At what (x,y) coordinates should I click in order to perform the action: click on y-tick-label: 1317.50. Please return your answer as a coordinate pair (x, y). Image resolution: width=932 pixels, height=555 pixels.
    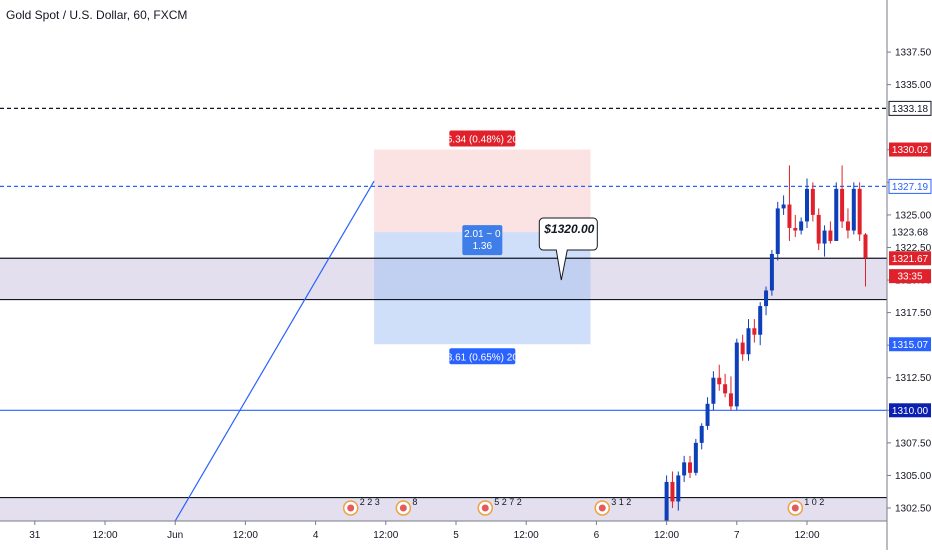
    Looking at the image, I should click on (913, 313).